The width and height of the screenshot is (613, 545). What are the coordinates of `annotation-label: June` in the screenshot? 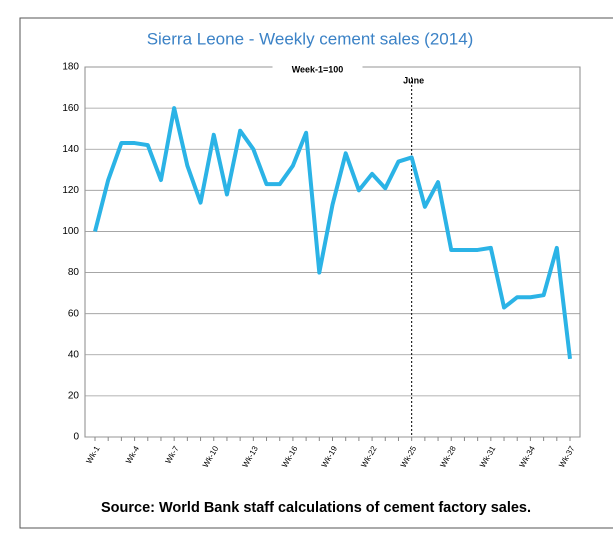 It's located at (413, 80).